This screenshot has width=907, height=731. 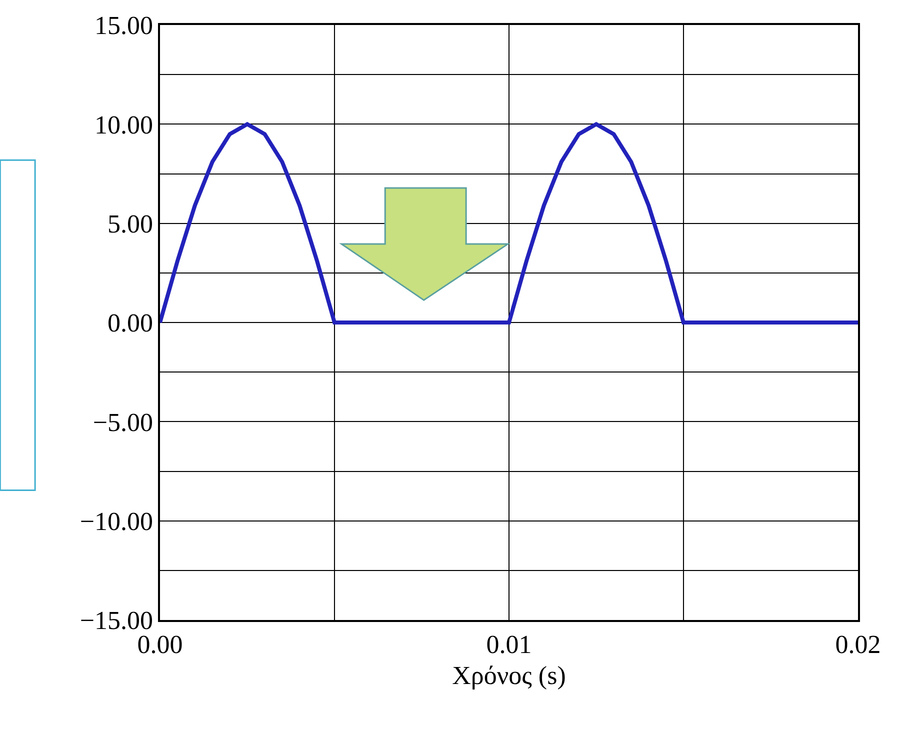 I want to click on x-axis-title: Χρόνος (s), so click(x=509, y=675).